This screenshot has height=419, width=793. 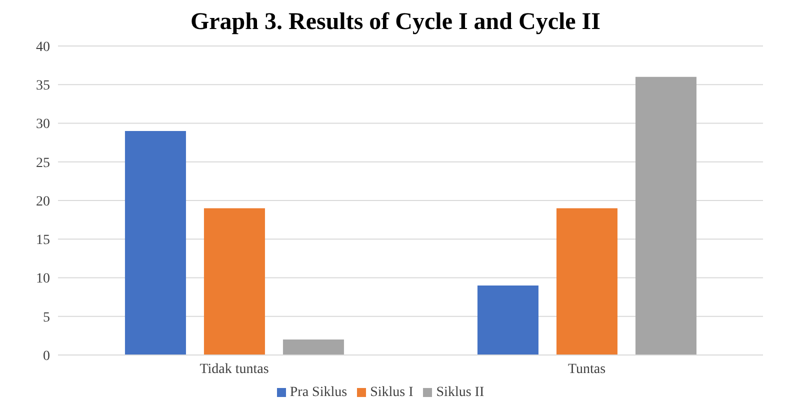 I want to click on x-tick-label: Tidak tuntas, so click(x=234, y=369).